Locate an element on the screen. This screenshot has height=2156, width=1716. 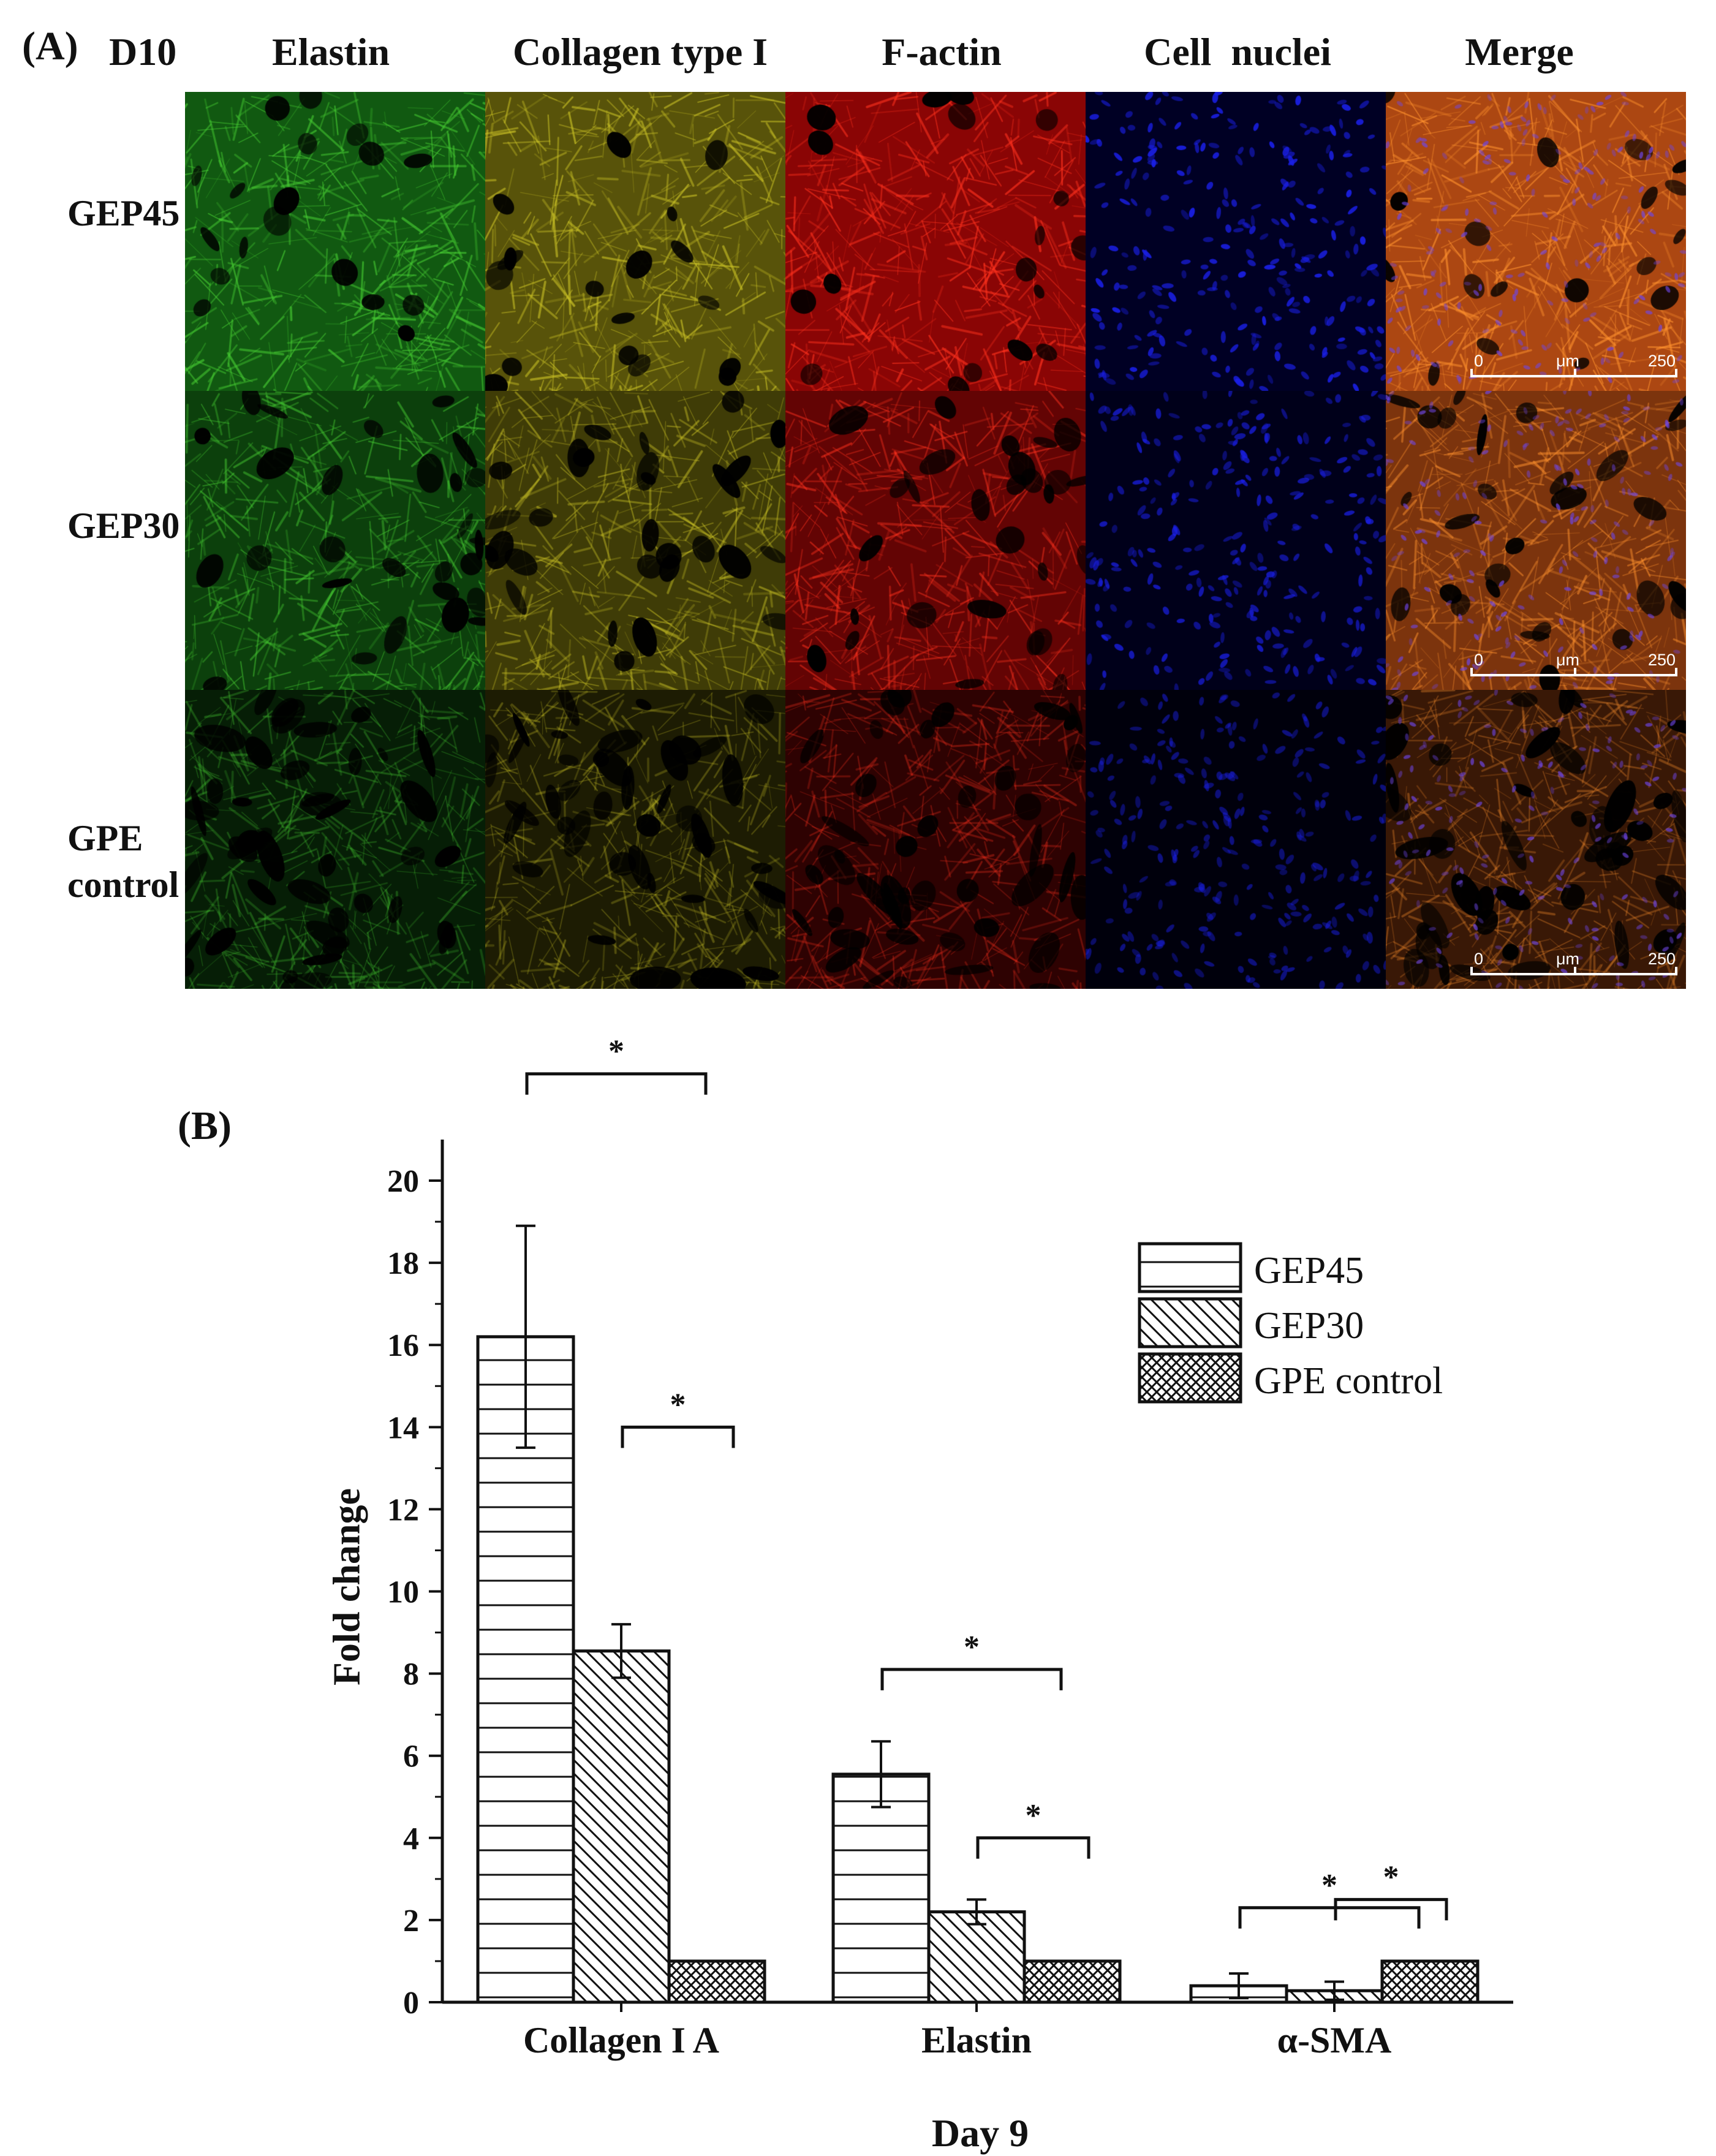
x-category-label: α-SMA is located at coordinates (1334, 2040).